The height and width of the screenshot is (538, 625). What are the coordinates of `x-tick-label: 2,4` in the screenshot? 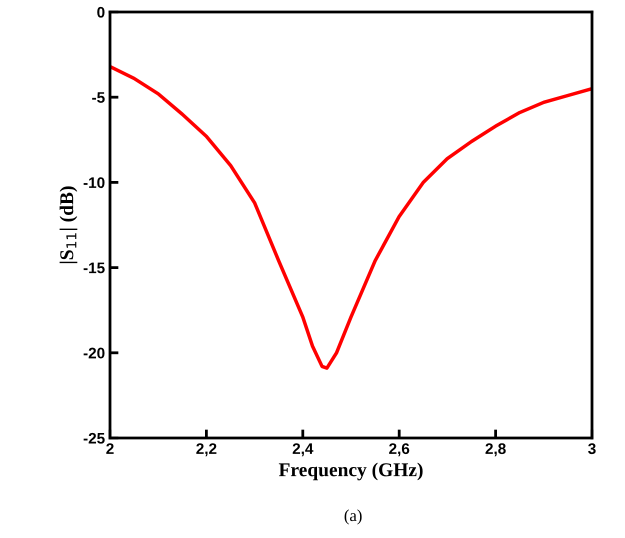 It's located at (303, 449).